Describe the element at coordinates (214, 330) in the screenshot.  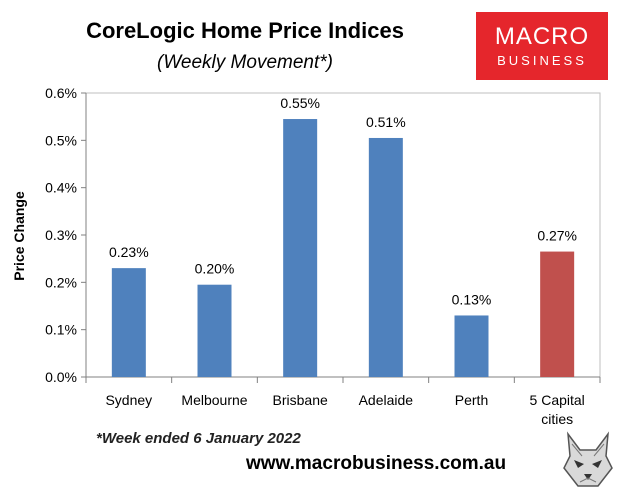
I see `bar-melbourne` at that location.